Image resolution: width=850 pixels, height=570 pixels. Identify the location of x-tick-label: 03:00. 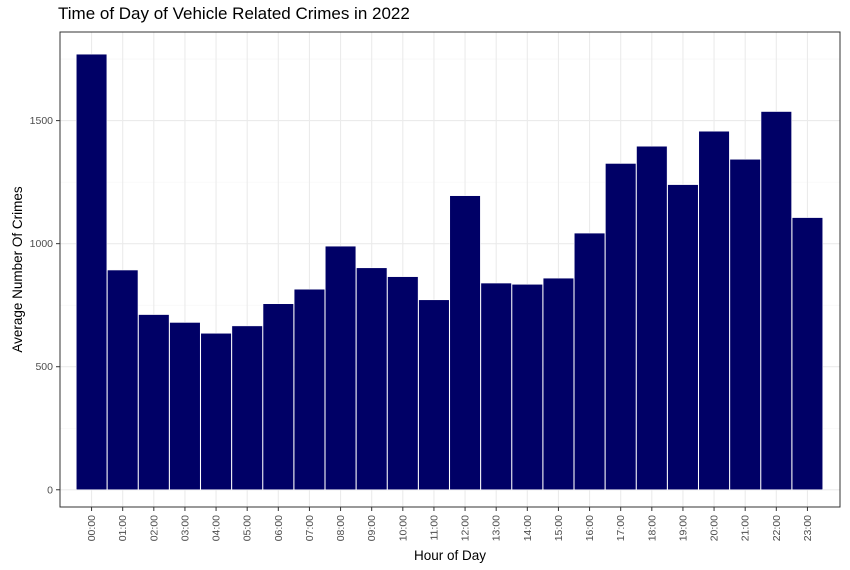
(185, 528).